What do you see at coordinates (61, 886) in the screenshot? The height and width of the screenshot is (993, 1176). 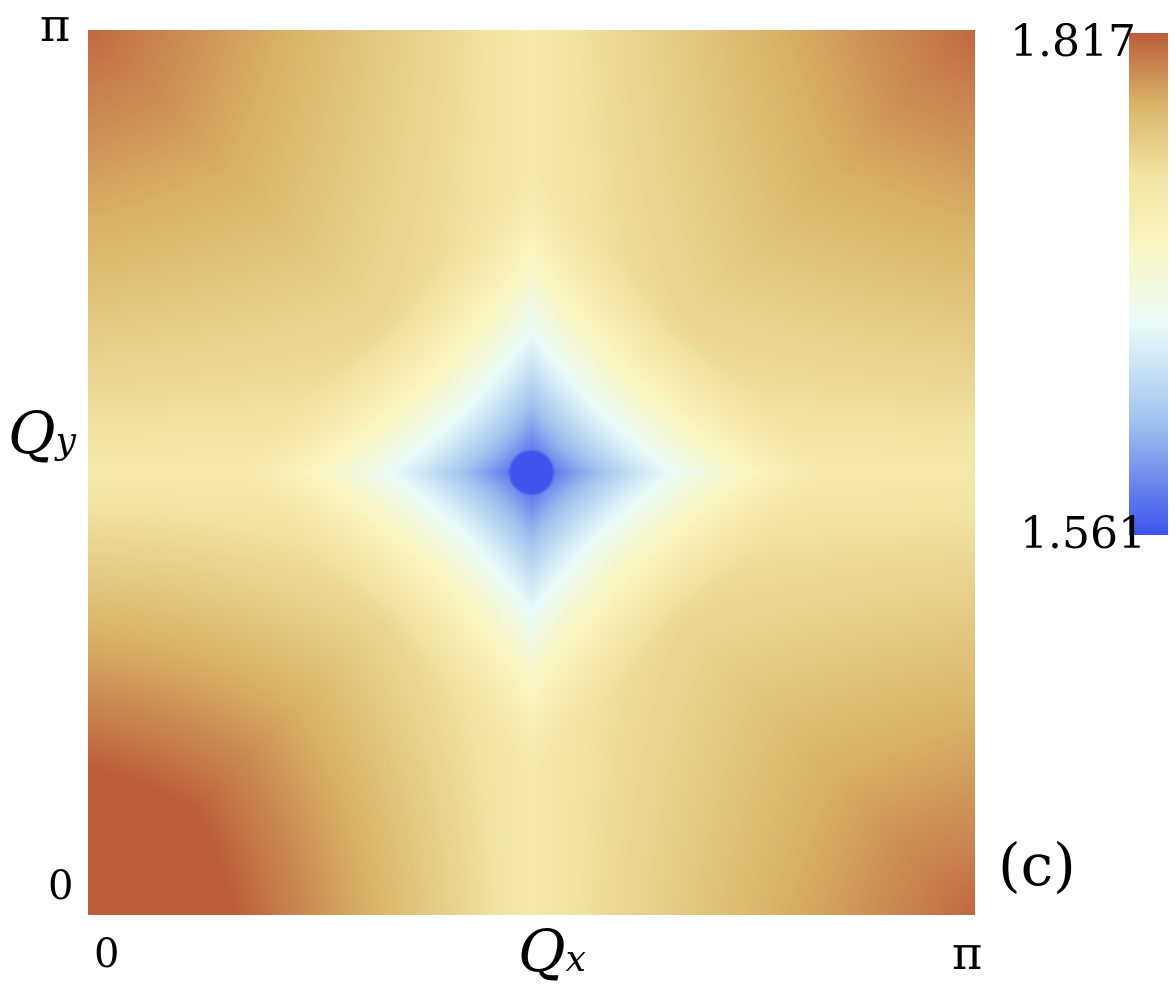 I see `y-tick-label-min: 0` at bounding box center [61, 886].